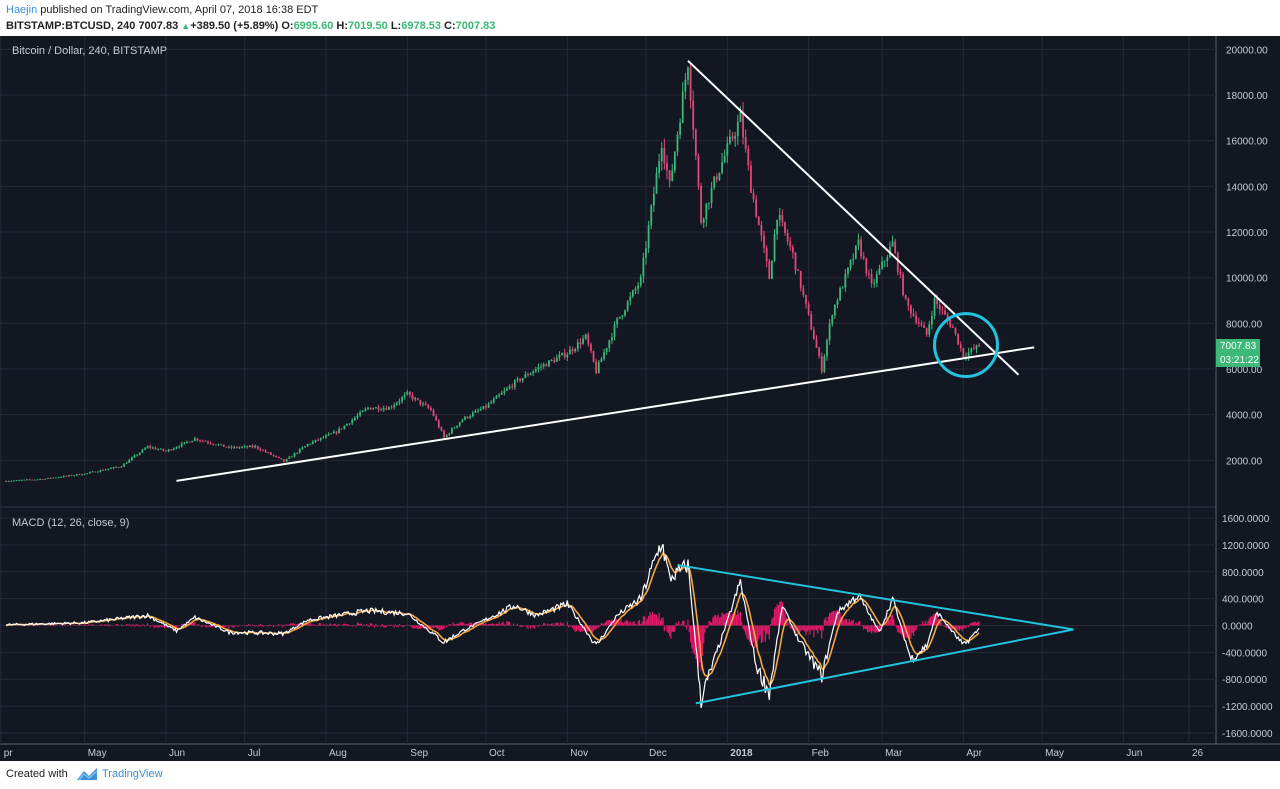 The width and height of the screenshot is (1280, 789). Describe the element at coordinates (1243, 573) in the screenshot. I see `macd-tick-label: 800.0000` at that location.